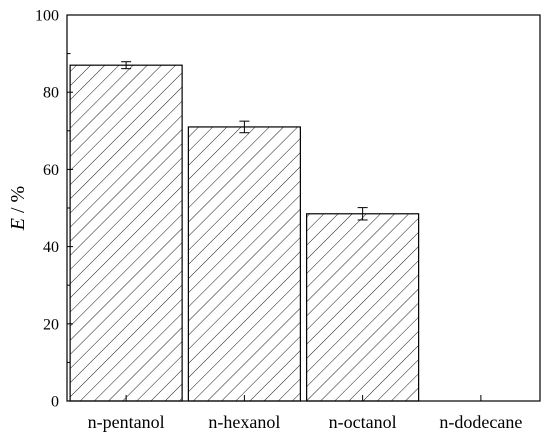 The image size is (550, 439). Describe the element at coordinates (244, 264) in the screenshot. I see `bar-n-hexanol` at that location.